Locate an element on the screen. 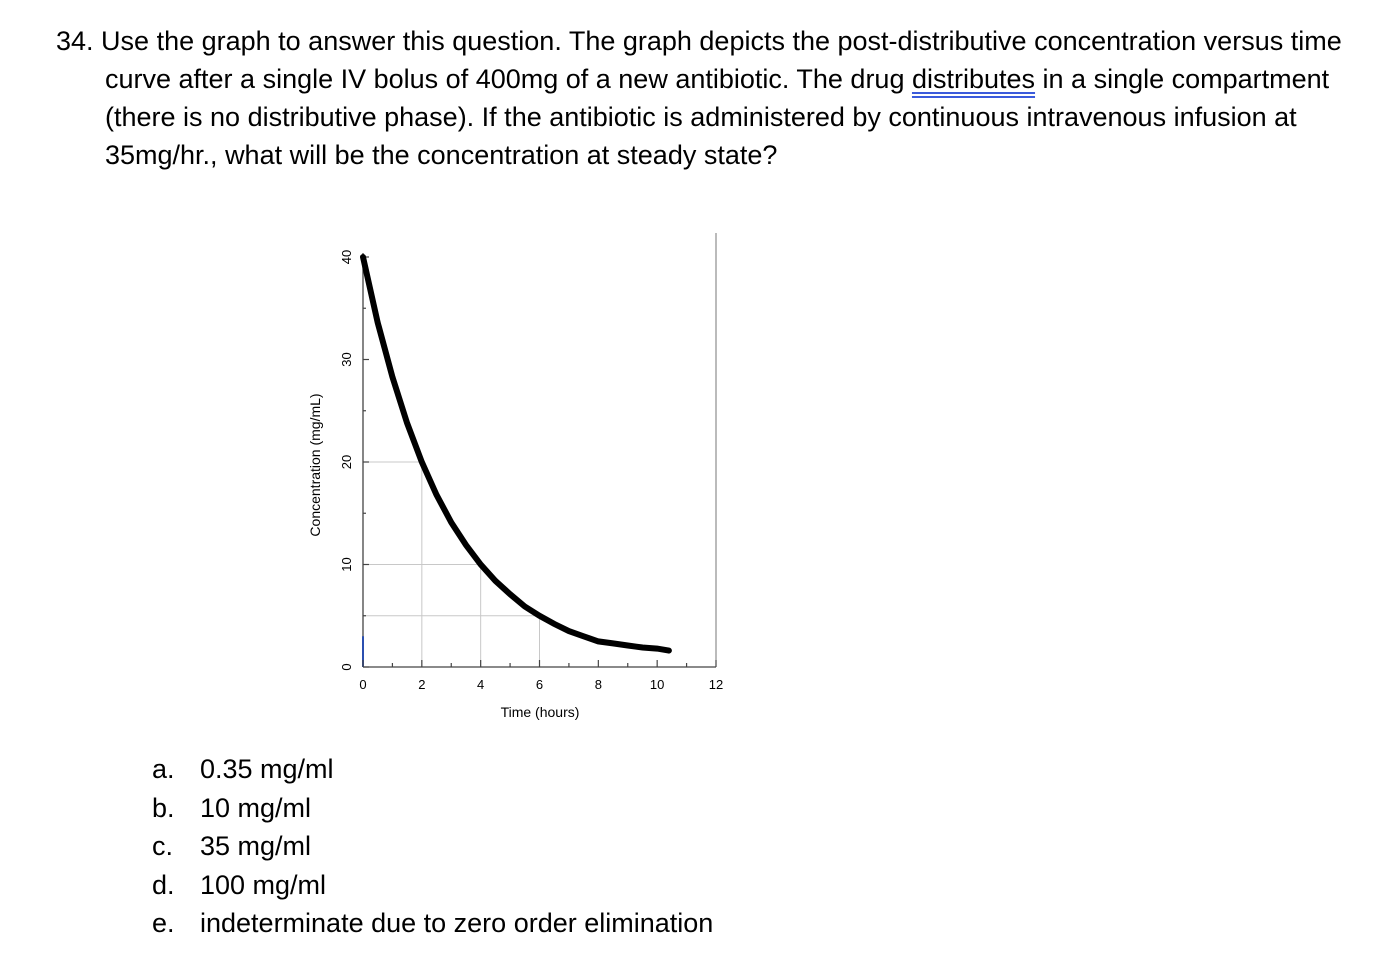  y-axis-label: Concentration (mg/mL) is located at coordinates (315, 464).